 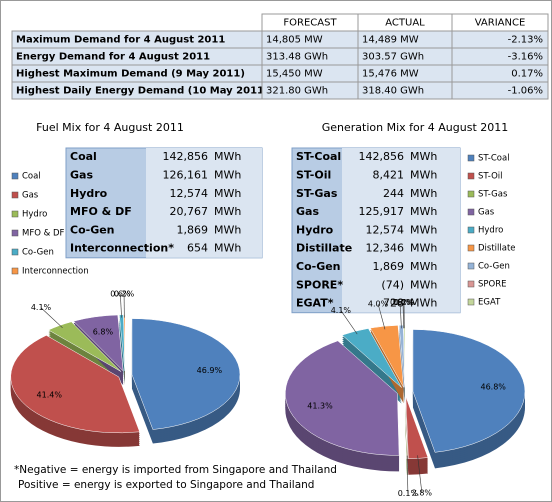 I want to click on row-value: 142,856, so click(x=382, y=156).